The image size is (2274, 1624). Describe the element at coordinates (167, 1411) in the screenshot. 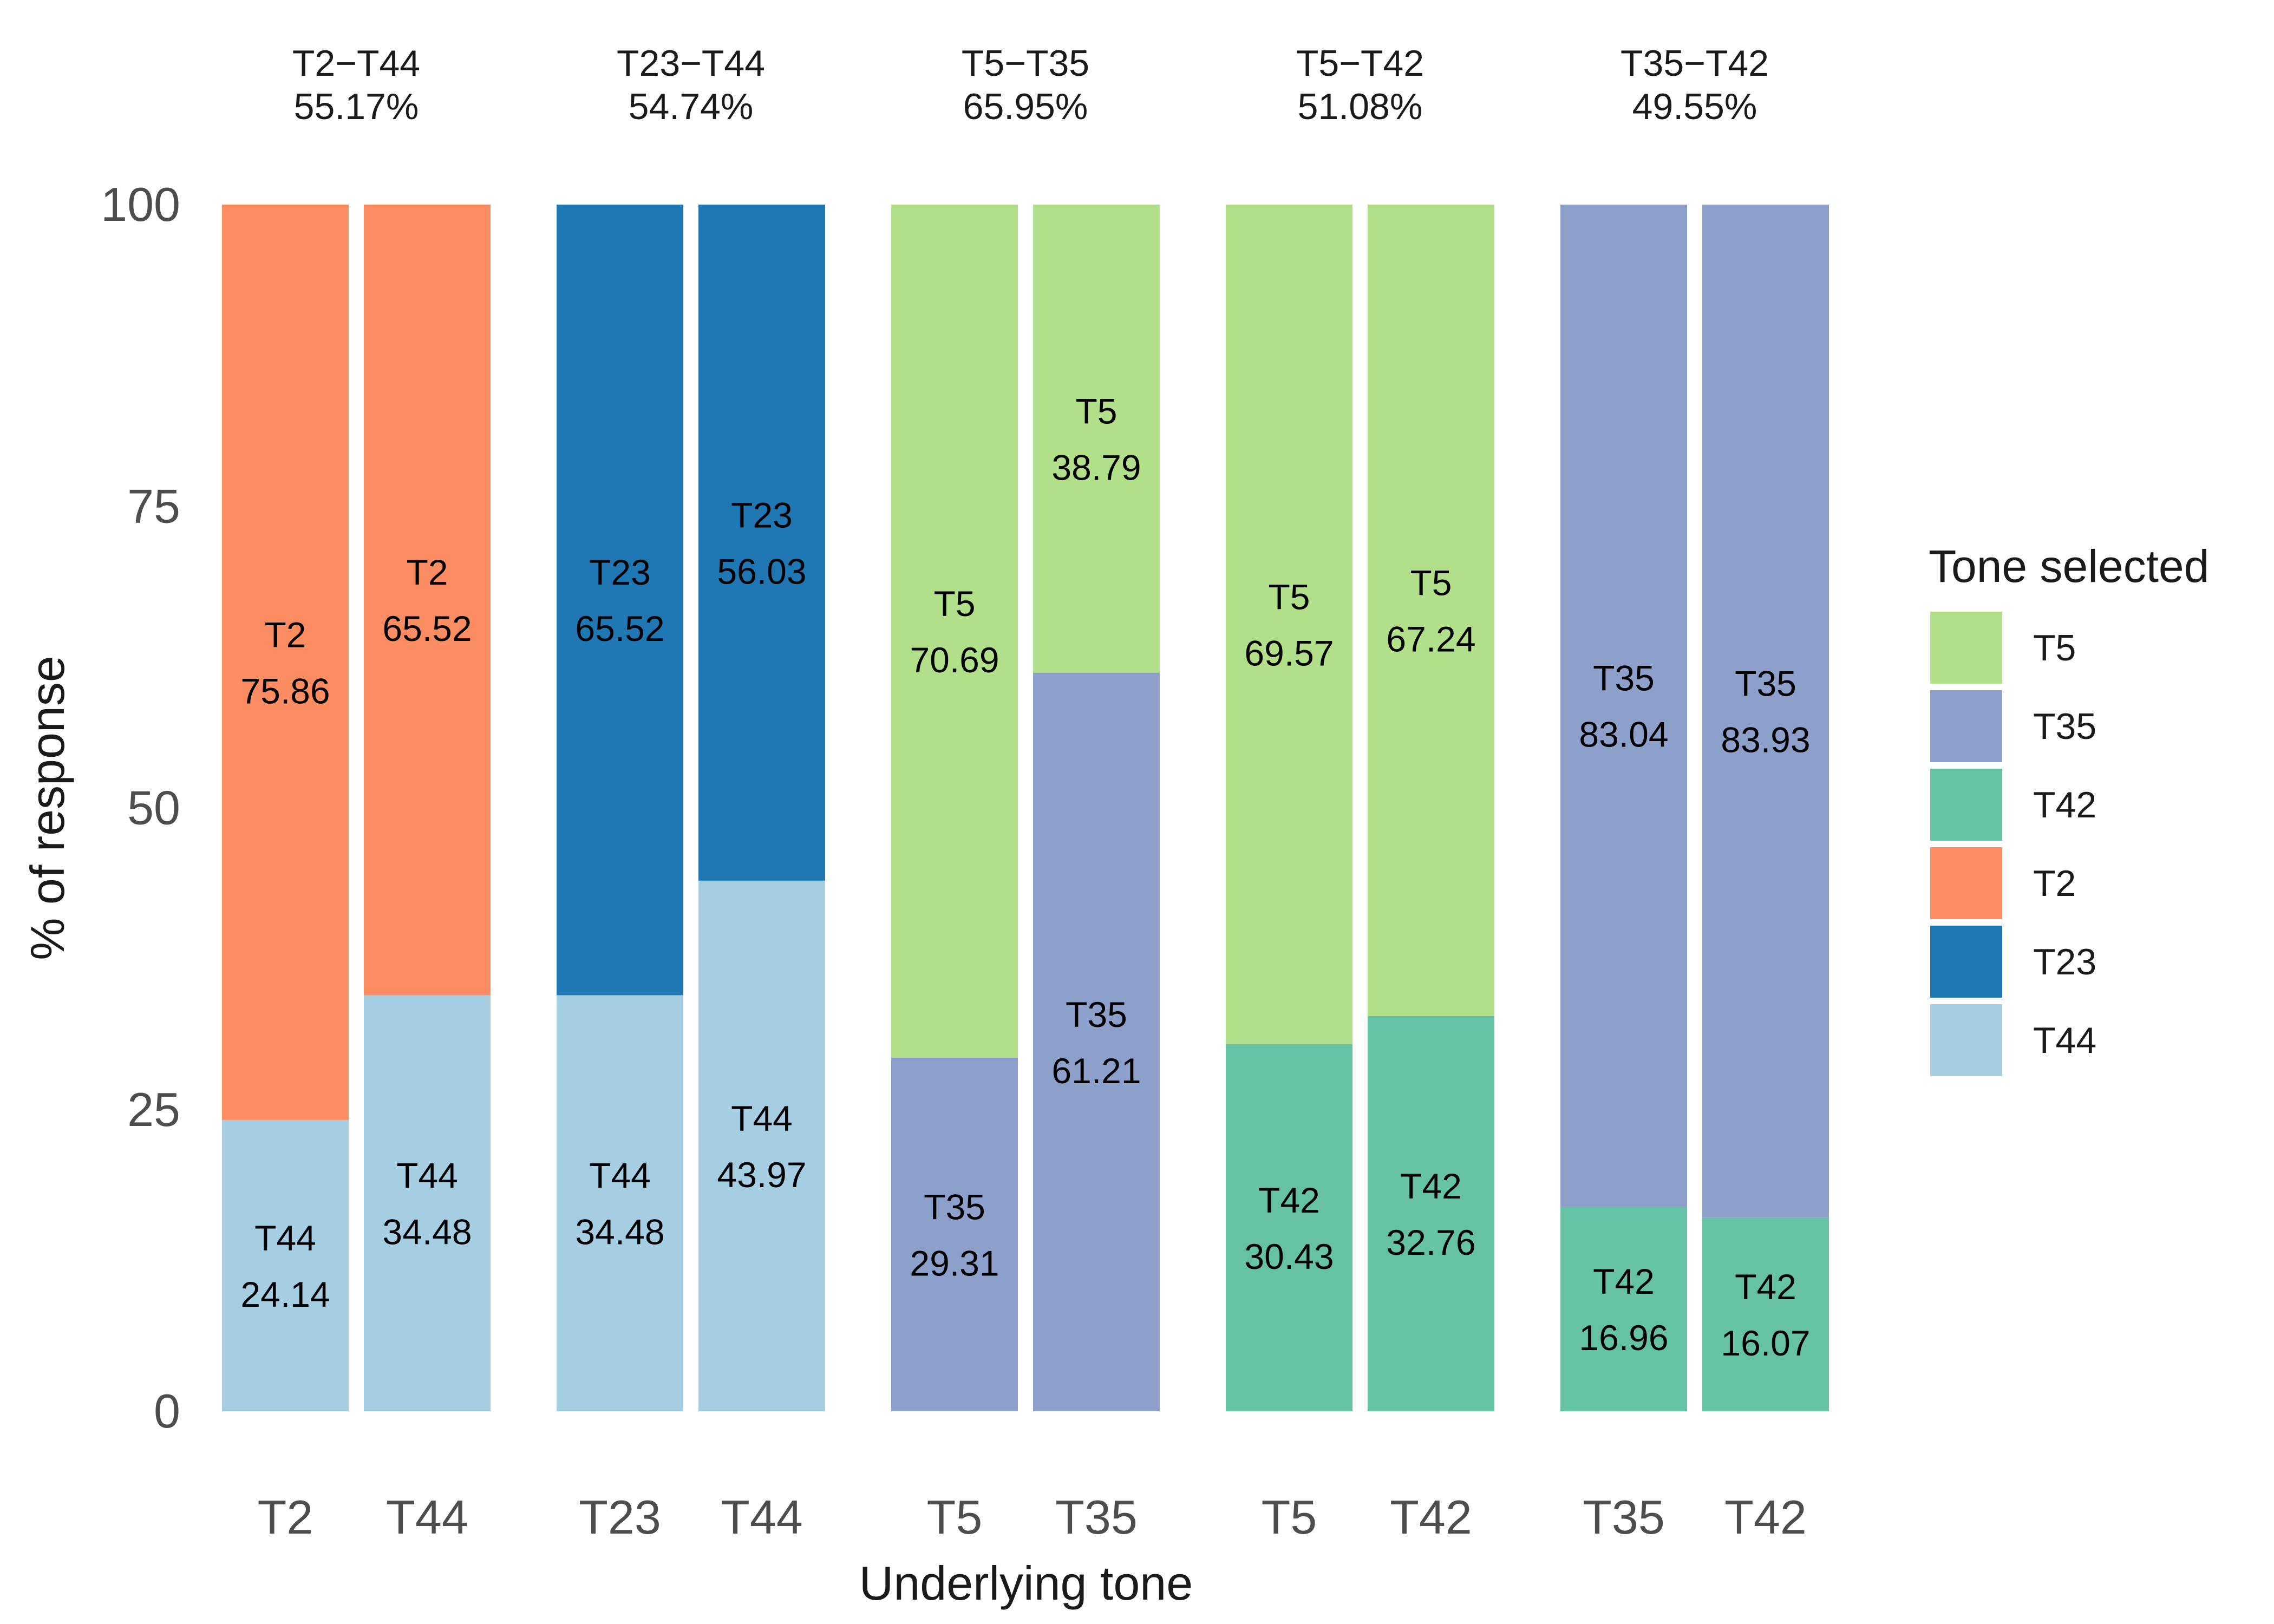

I see `y-tick-label: 0` at that location.